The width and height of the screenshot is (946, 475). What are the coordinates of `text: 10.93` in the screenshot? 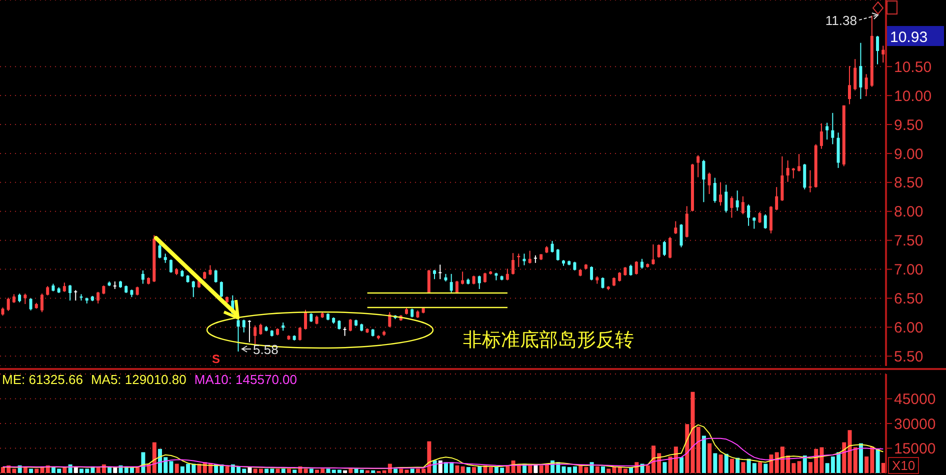 It's located at (909, 37).